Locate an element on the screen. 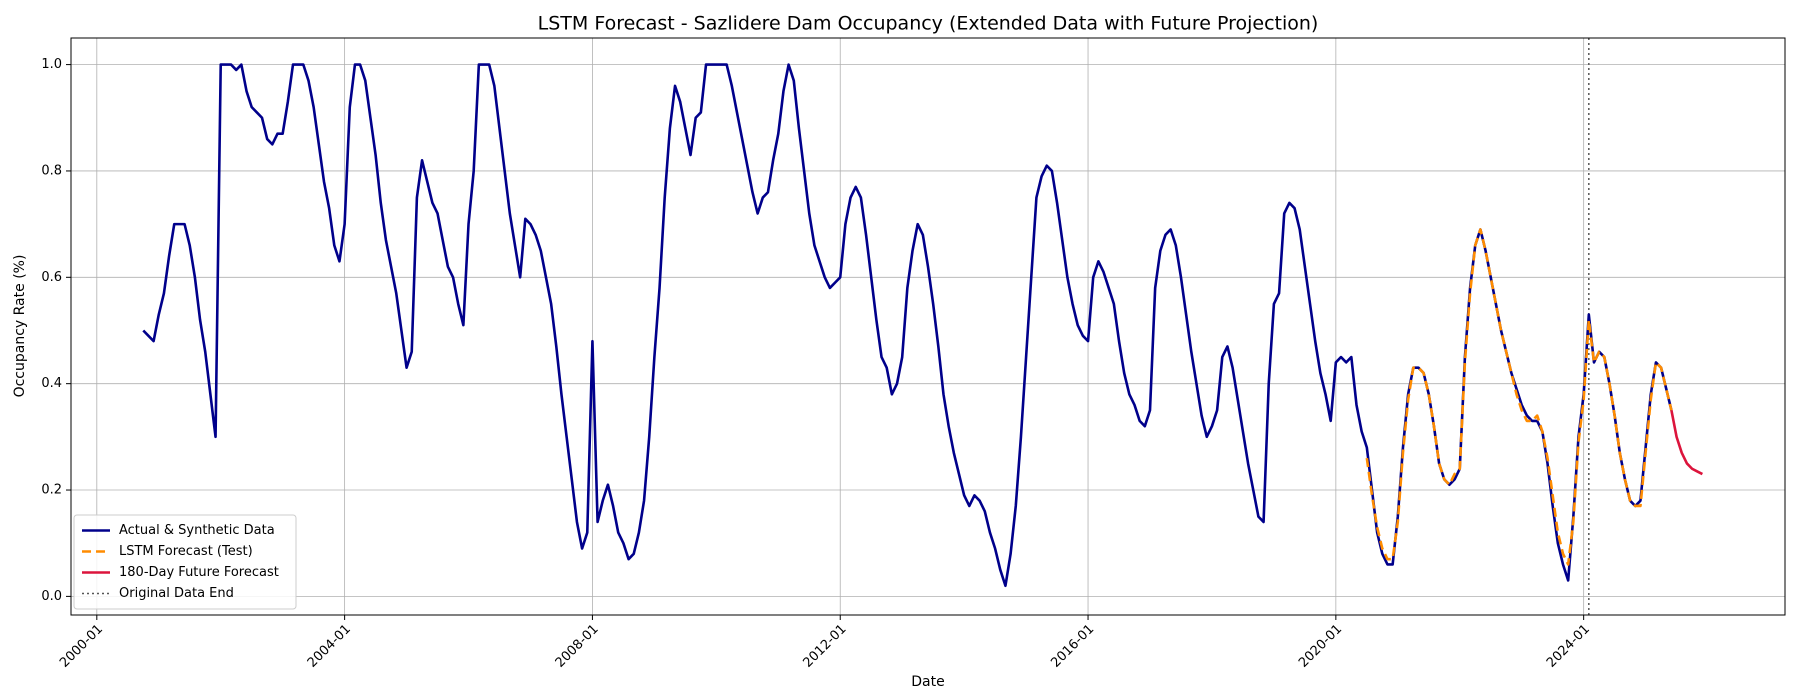  y-tick-label: 0.2 is located at coordinates (51, 490).